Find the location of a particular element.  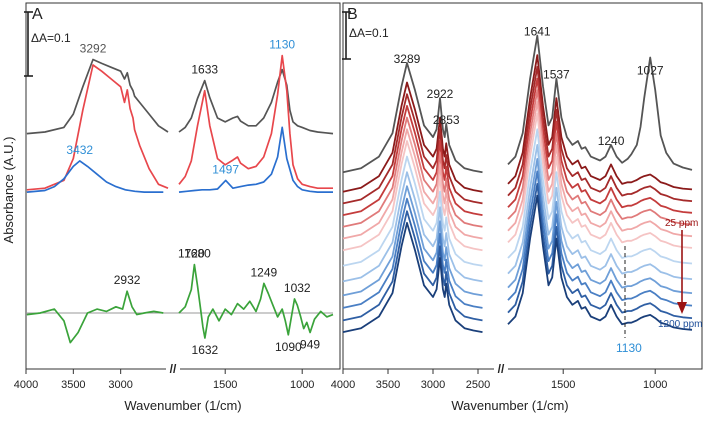

panel-b-peak-label: 1537 is located at coordinates (556, 75).